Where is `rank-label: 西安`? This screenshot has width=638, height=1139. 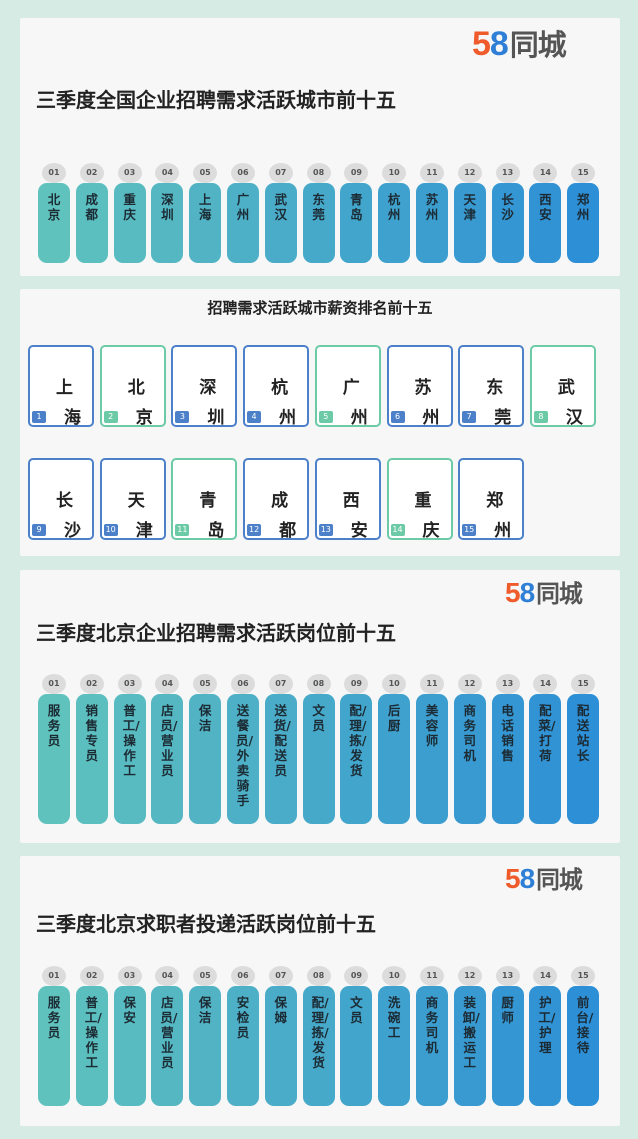 rank-label: 西安 is located at coordinates (545, 207).